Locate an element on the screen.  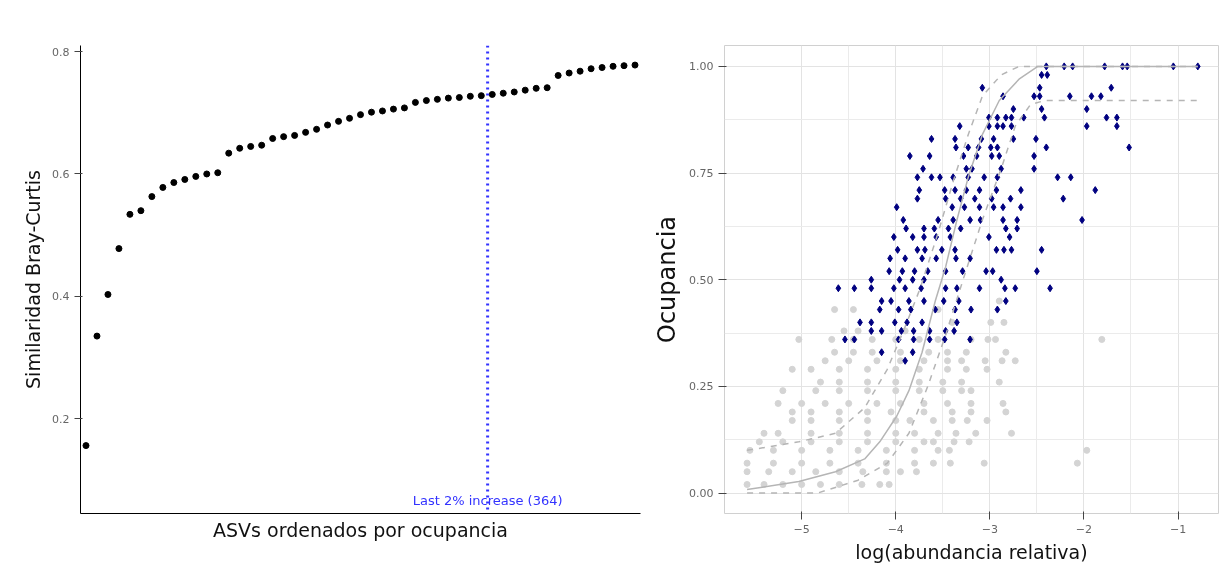
x-tick-label: −3 is located at coordinates (989, 529).